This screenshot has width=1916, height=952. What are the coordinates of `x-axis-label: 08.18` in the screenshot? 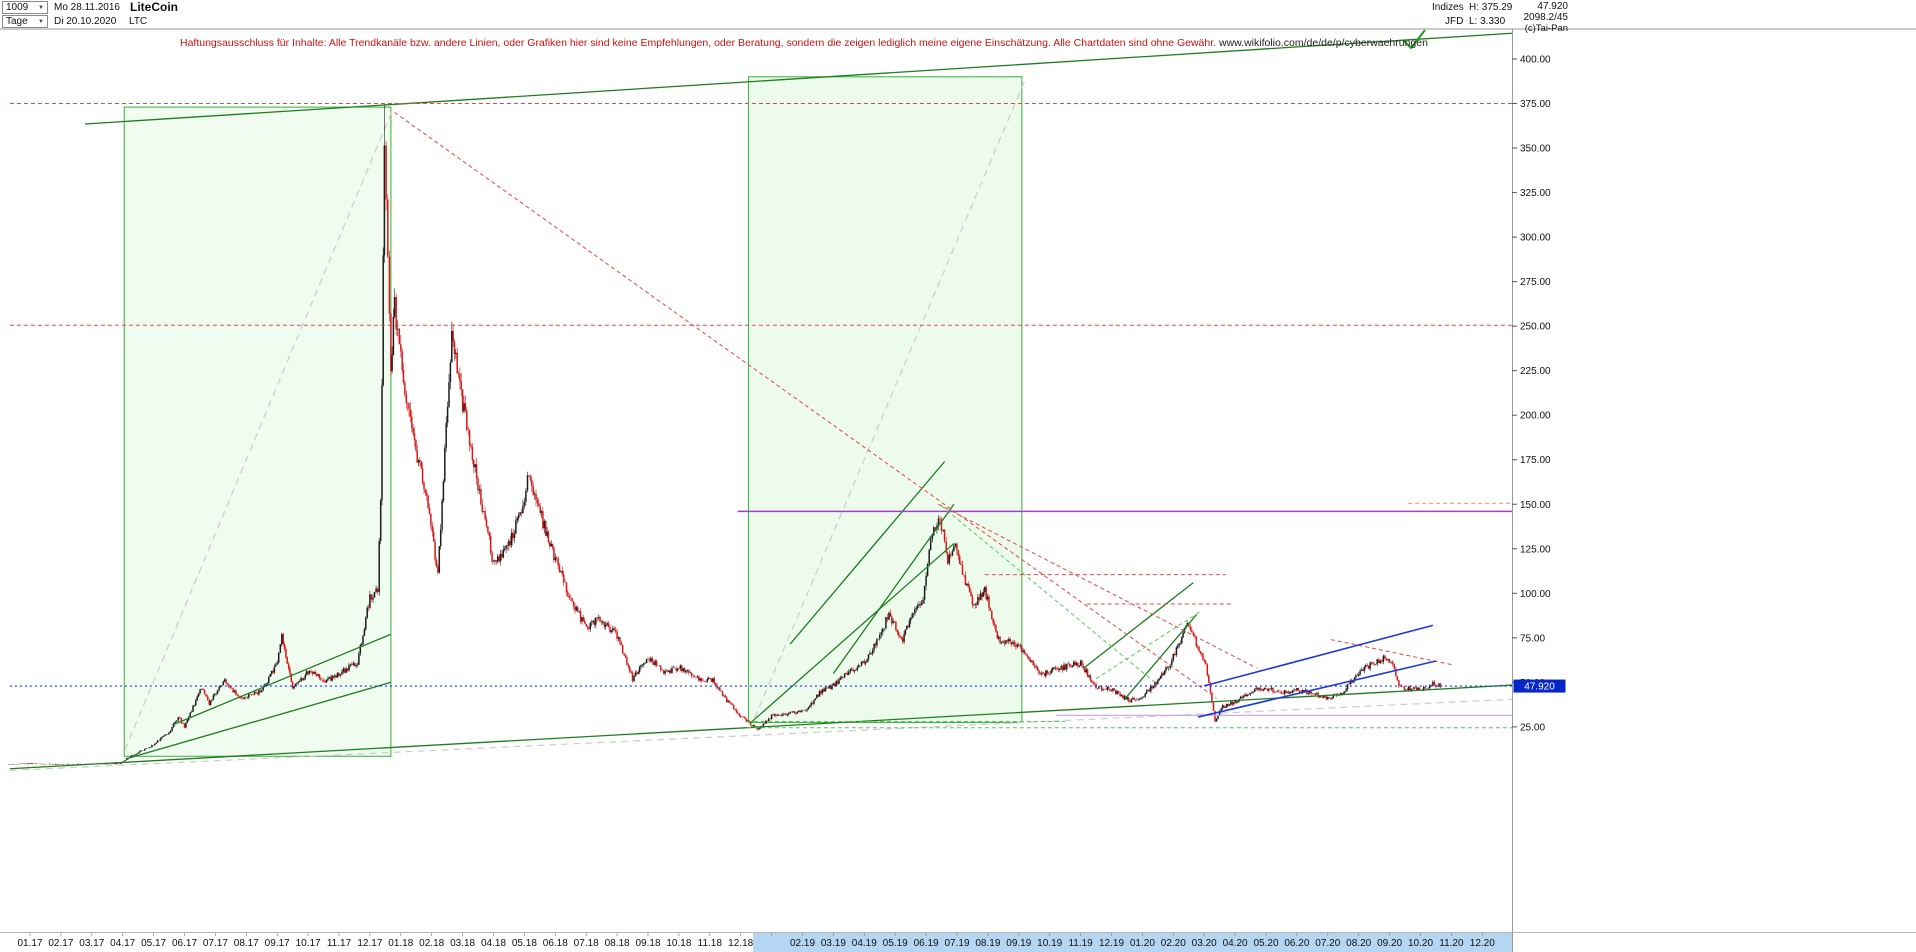 It's located at (617, 943).